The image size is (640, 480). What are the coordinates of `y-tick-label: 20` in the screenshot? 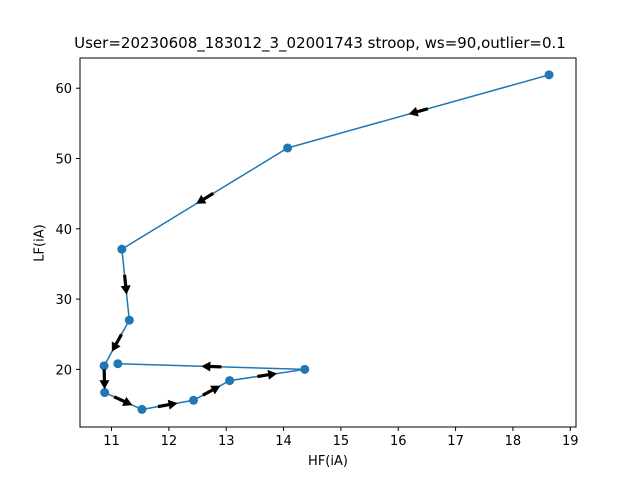 It's located at (63, 370).